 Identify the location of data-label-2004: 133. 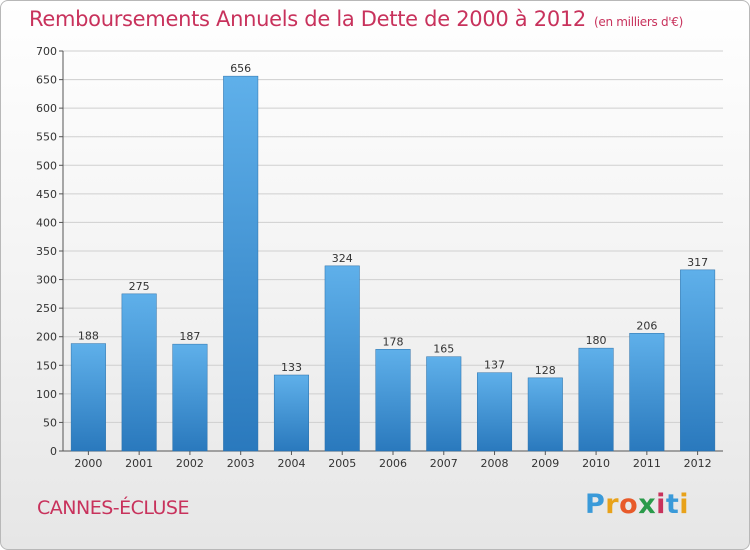
(291, 367).